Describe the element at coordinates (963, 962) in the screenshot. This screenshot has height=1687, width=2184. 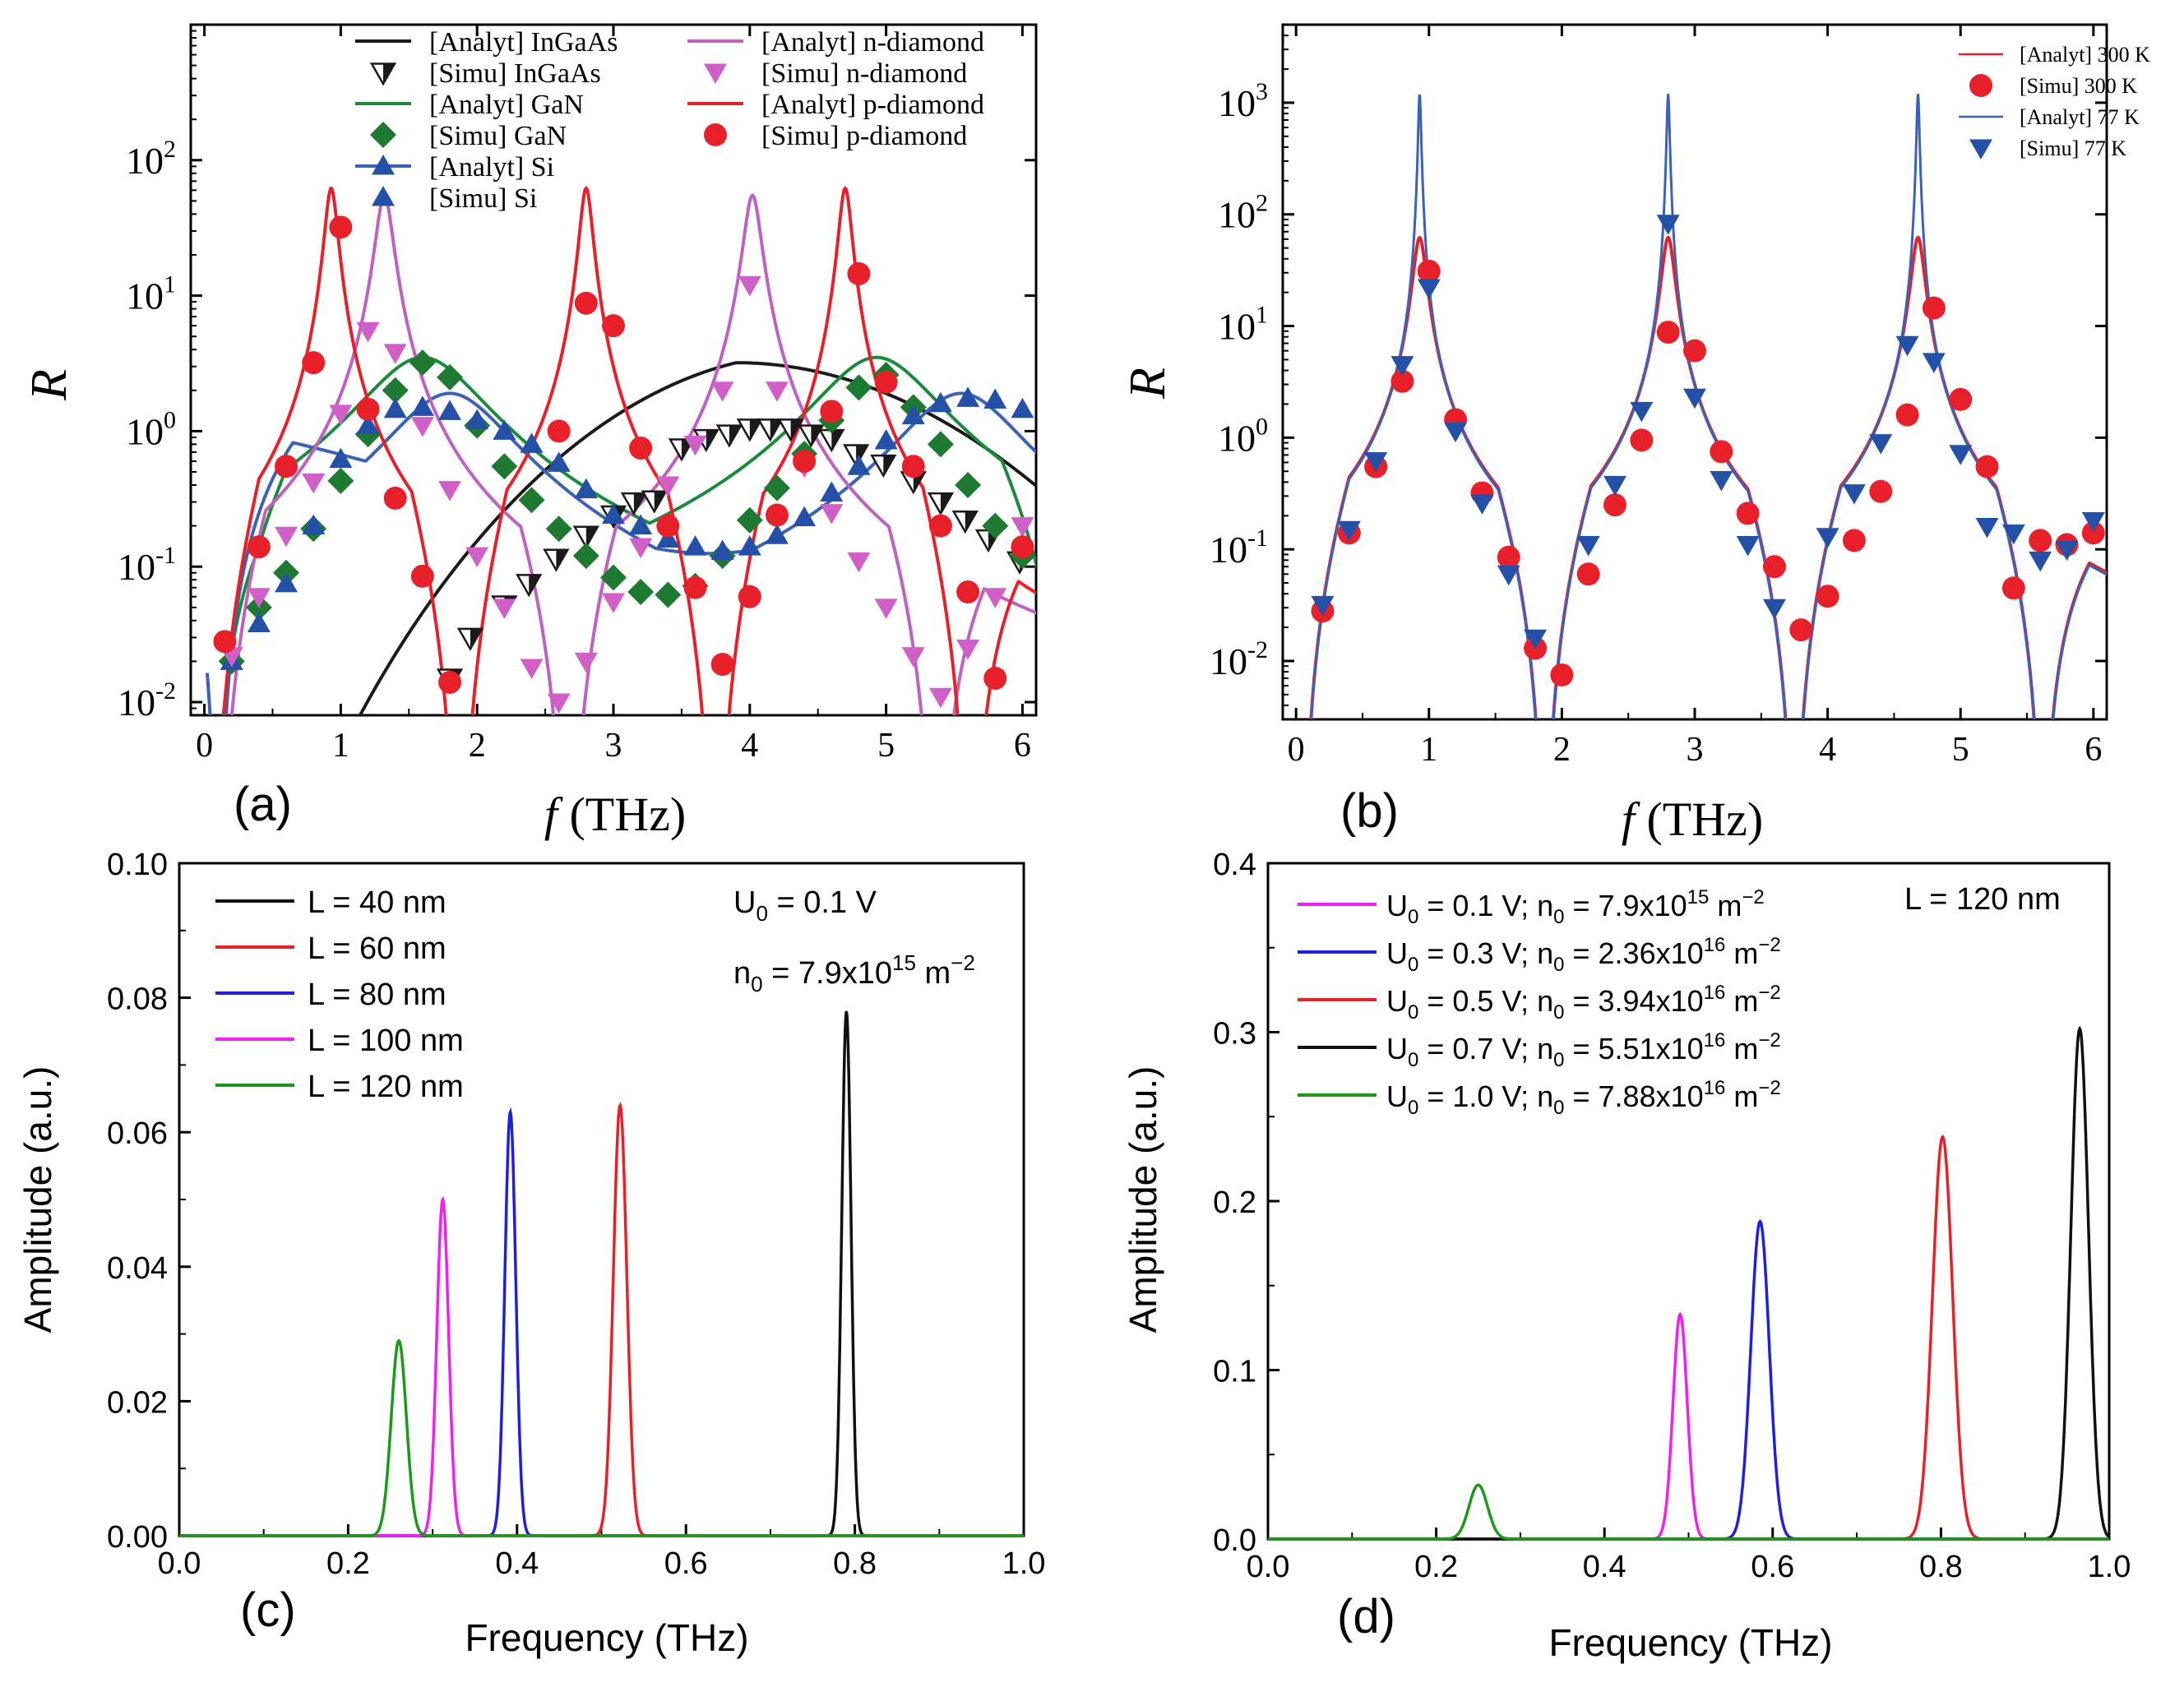
I see `annotation-n0-unit-exp: −2` at that location.